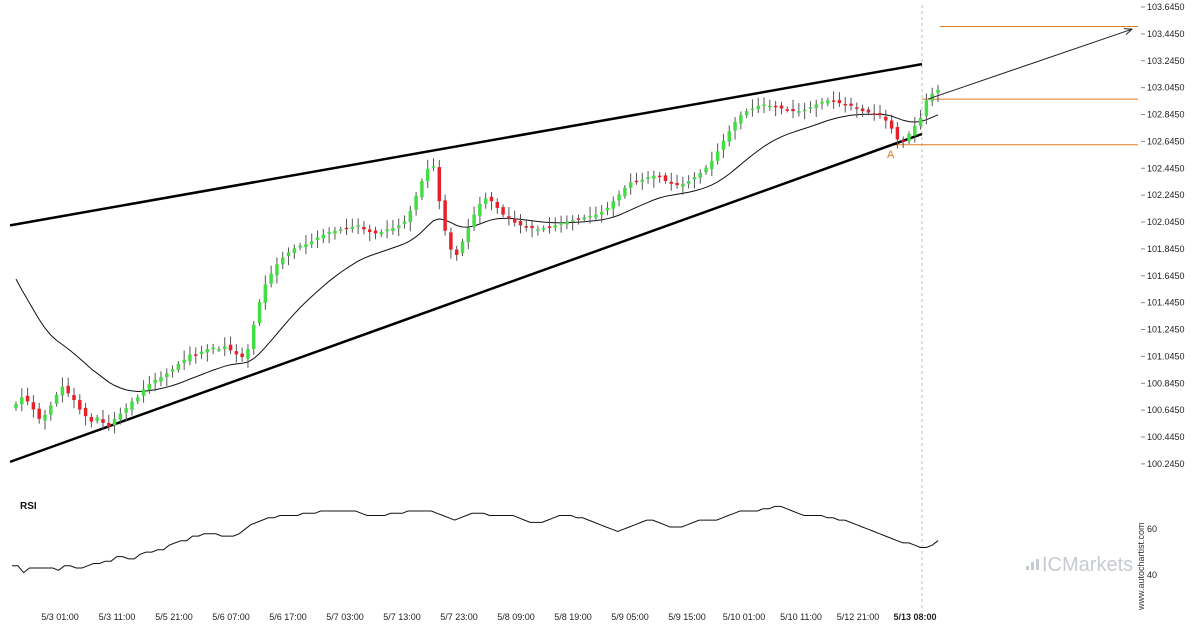  Describe the element at coordinates (1166, 464) in the screenshot. I see `y-tick-label: 100.2450` at that location.